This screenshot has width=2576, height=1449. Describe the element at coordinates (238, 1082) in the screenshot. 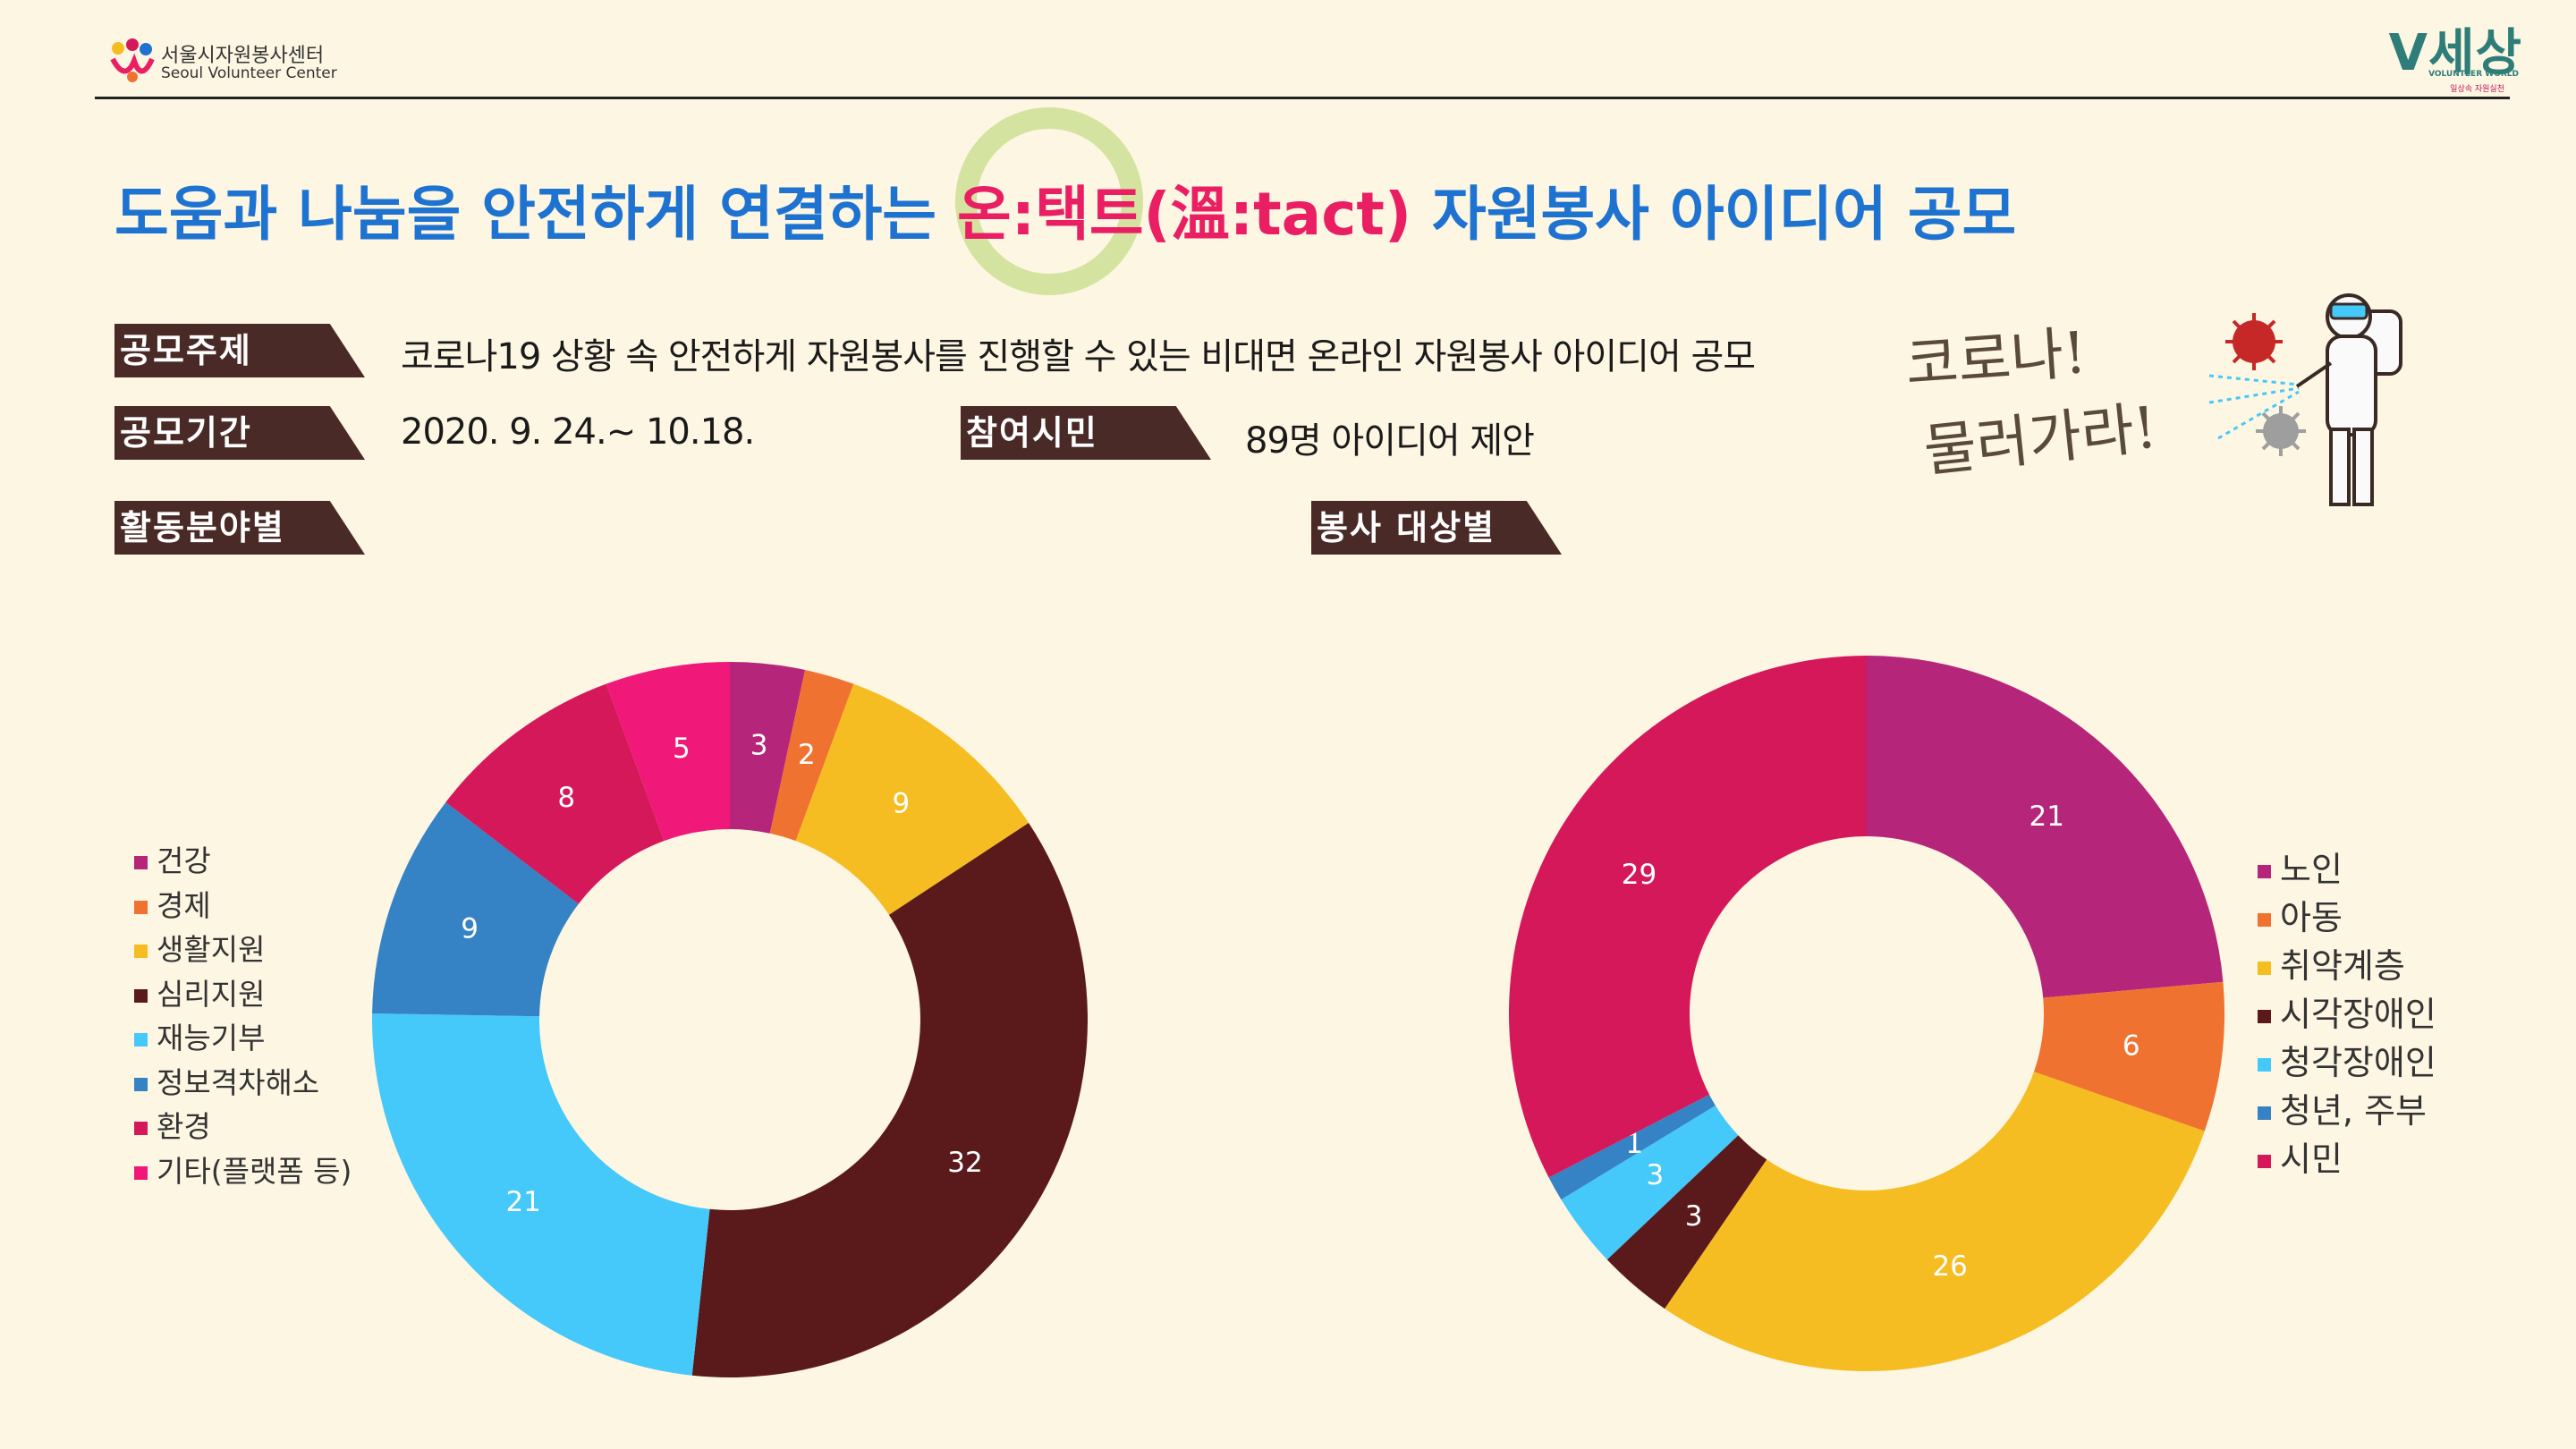

I see `field-legend-label: 정보격차해소` at that location.